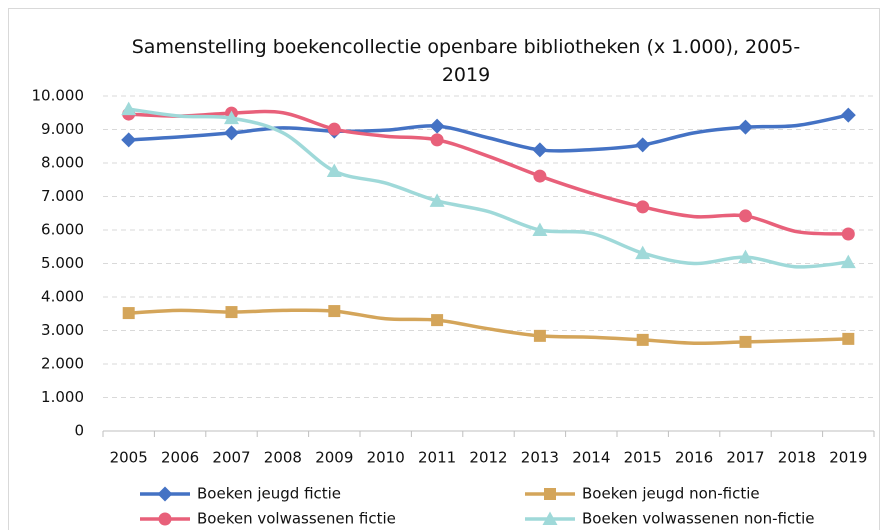  What do you see at coordinates (62, 397) in the screenshot?
I see `y-tick-label: 1.000` at bounding box center [62, 397].